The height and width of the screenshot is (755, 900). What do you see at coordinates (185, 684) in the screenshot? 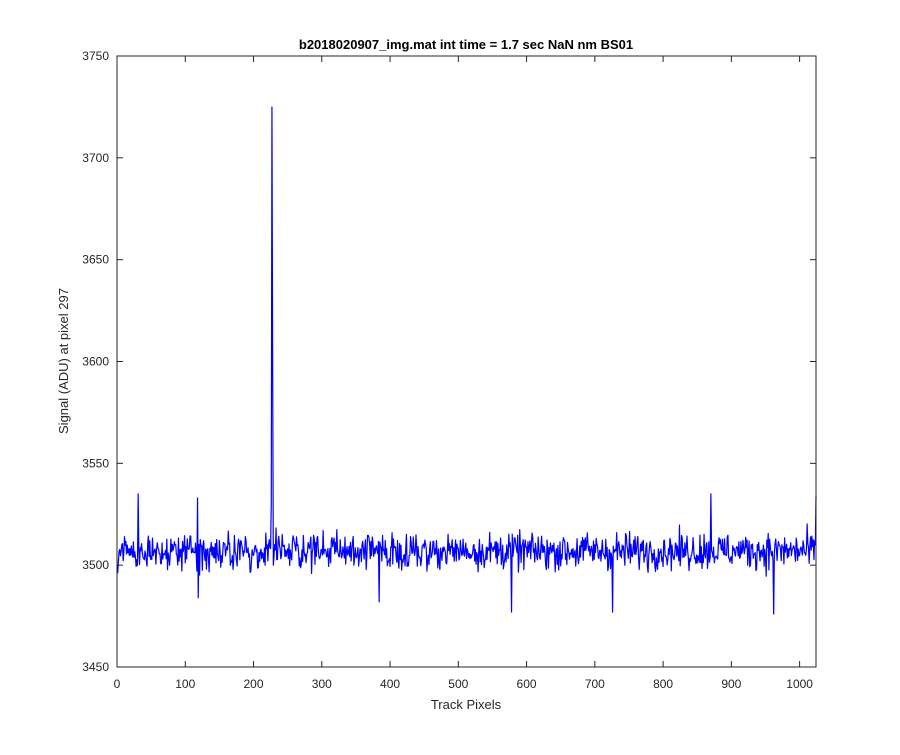
I see `x-tick-label-1: 100` at bounding box center [185, 684].